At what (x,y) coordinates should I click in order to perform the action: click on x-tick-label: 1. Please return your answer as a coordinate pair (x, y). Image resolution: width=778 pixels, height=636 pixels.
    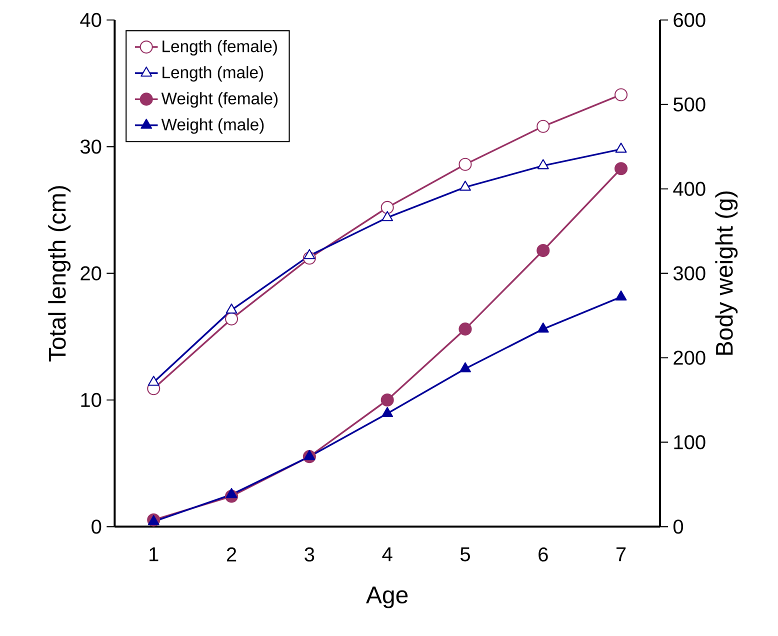
    Looking at the image, I should click on (154, 554).